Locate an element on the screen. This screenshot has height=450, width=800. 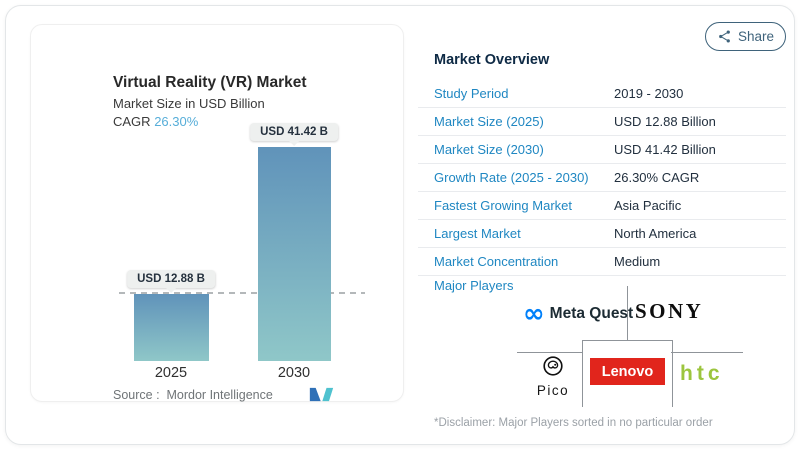
logo-htc: htc is located at coordinates (702, 373).